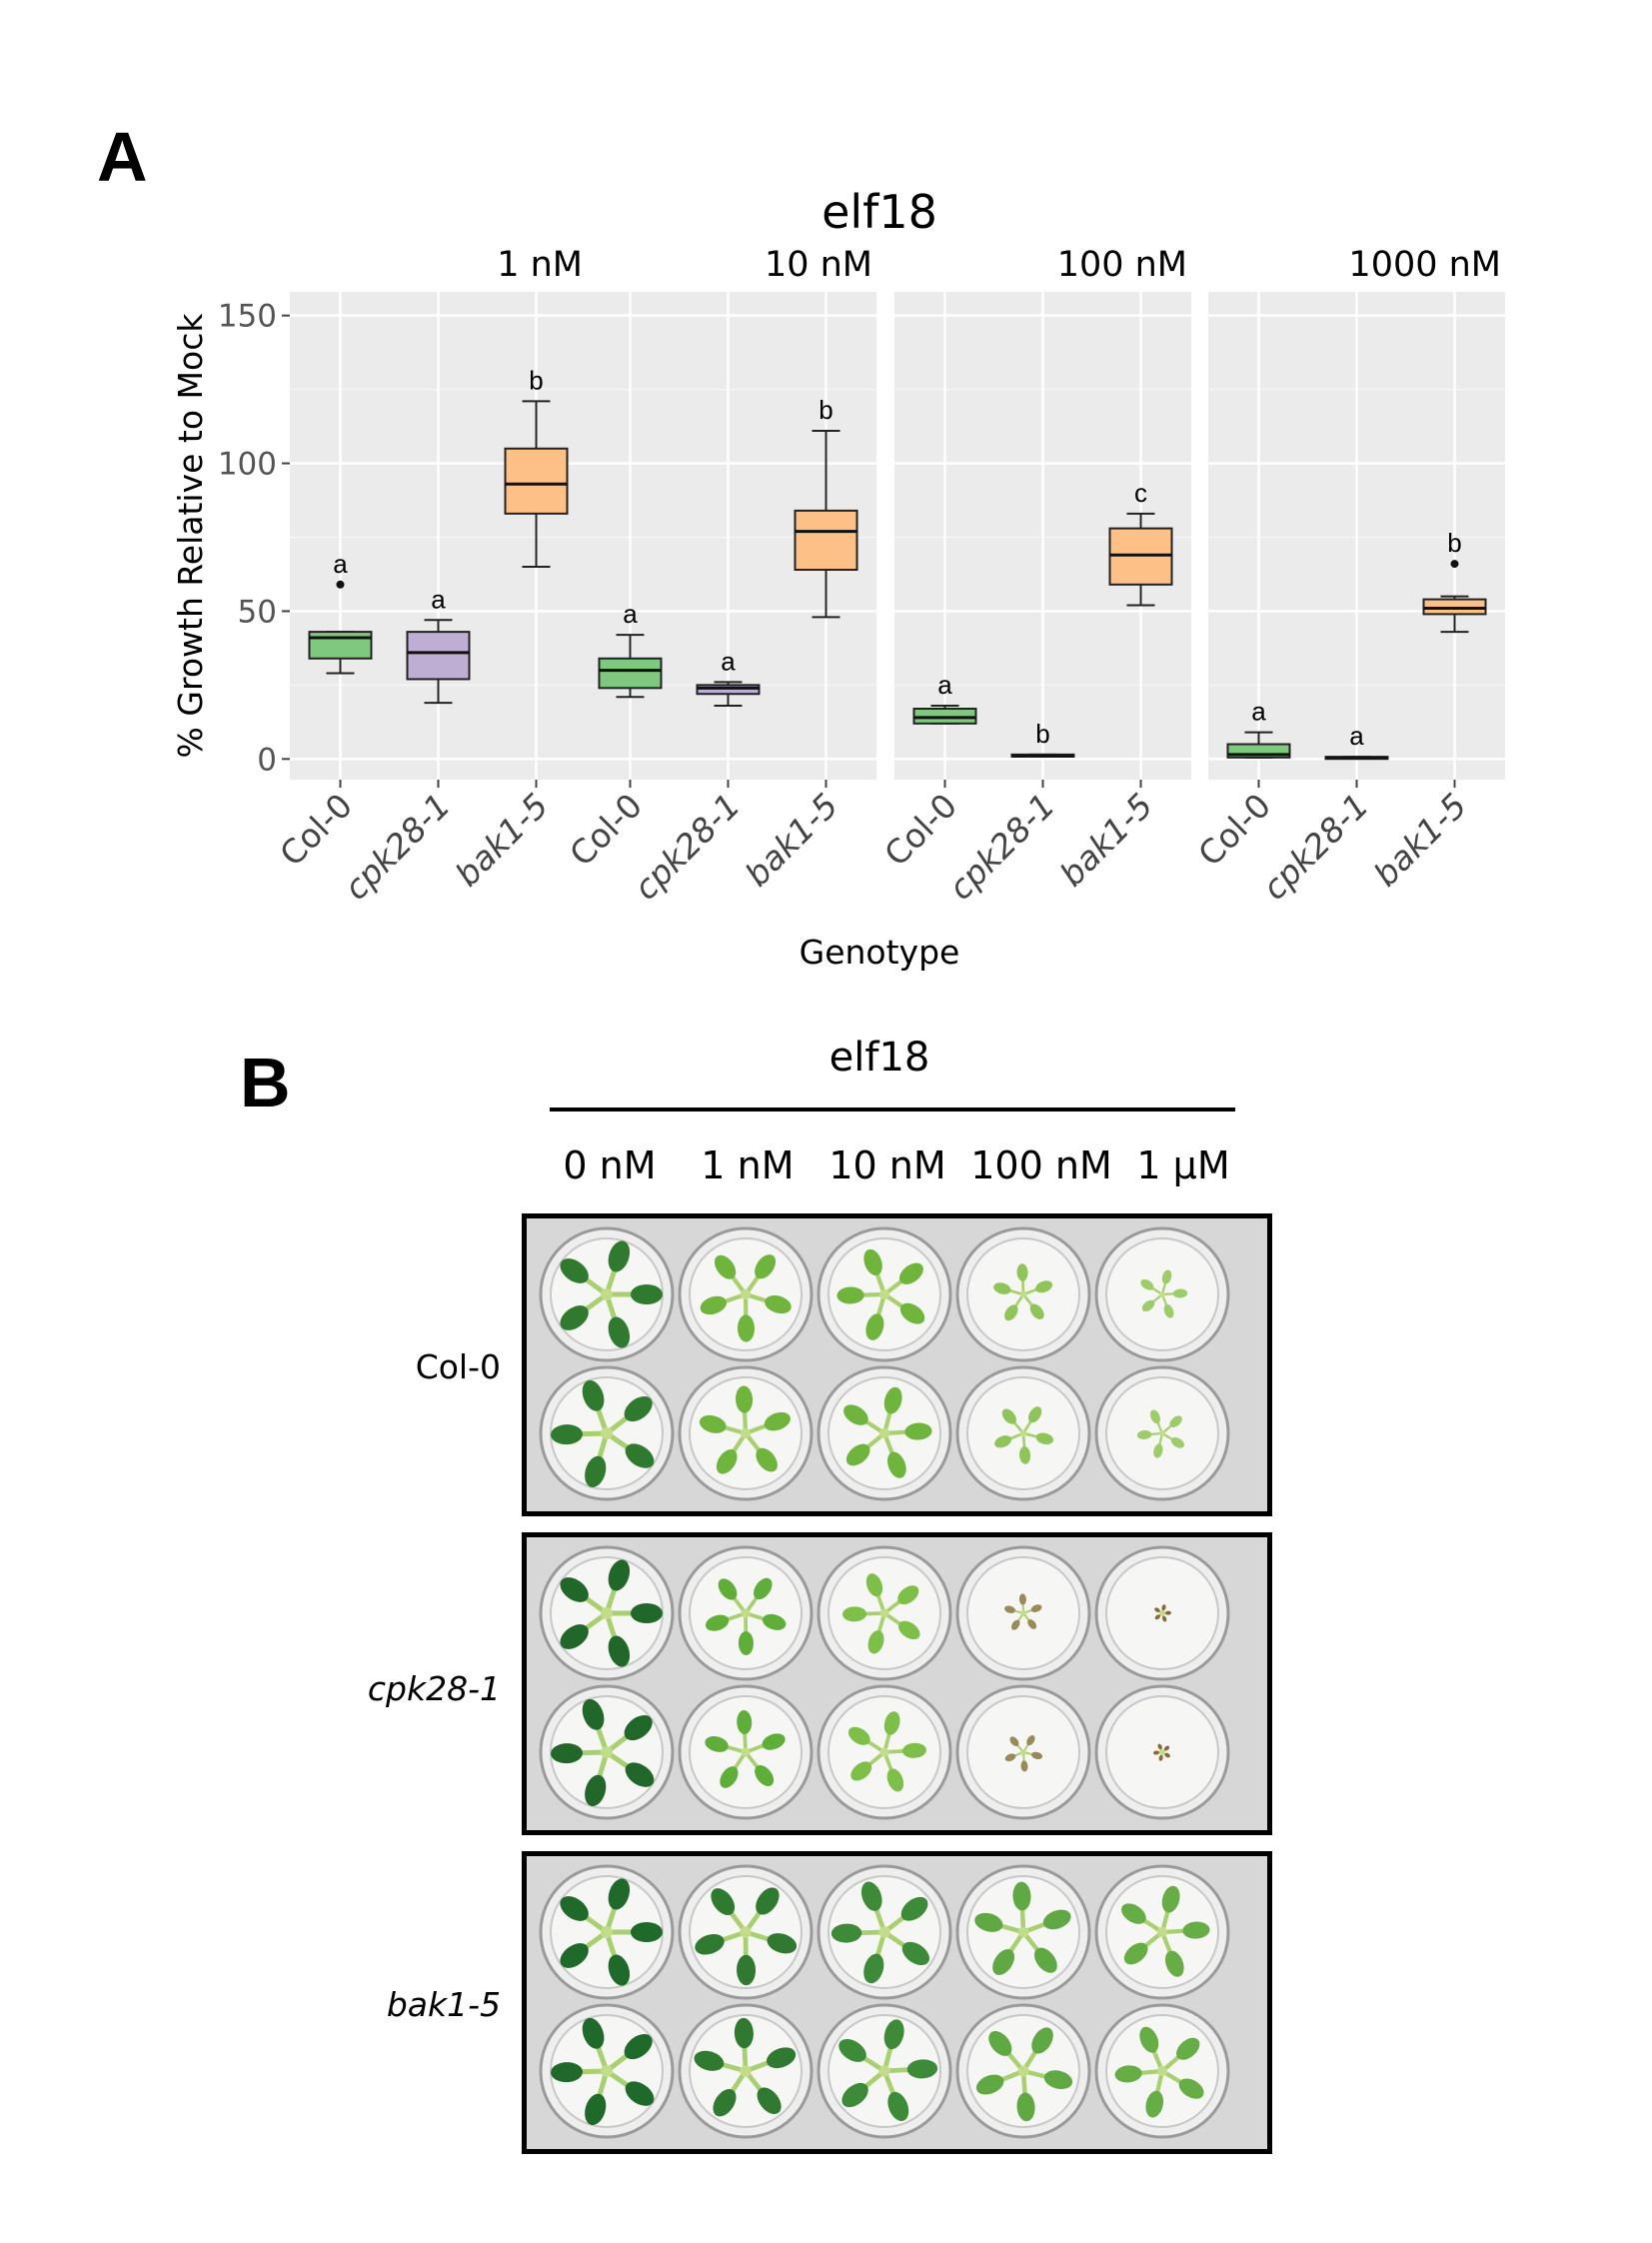 This screenshot has height=2243, width=1652. Describe the element at coordinates (687, 847) in the screenshot. I see `x-tick-label: cpk28-1` at that location.